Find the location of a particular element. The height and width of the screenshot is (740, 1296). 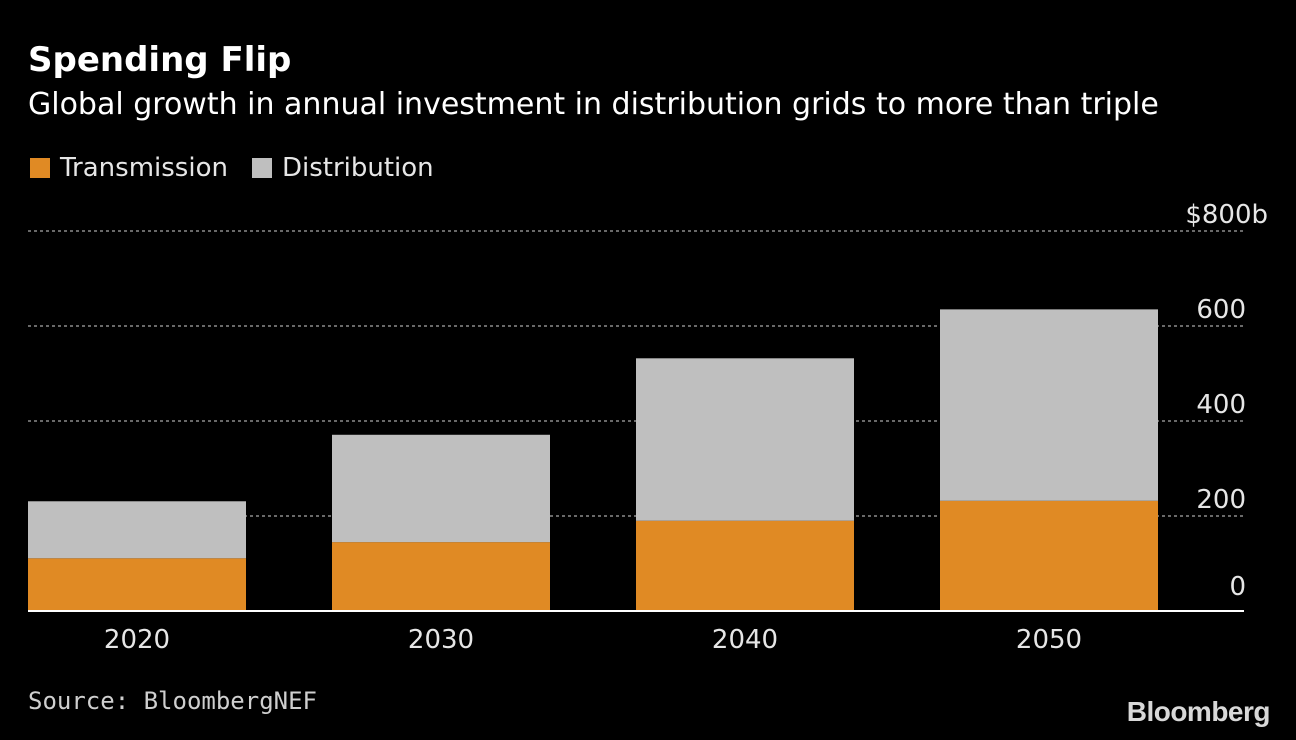

x-tick-label-2050: 2050 is located at coordinates (1049, 640).